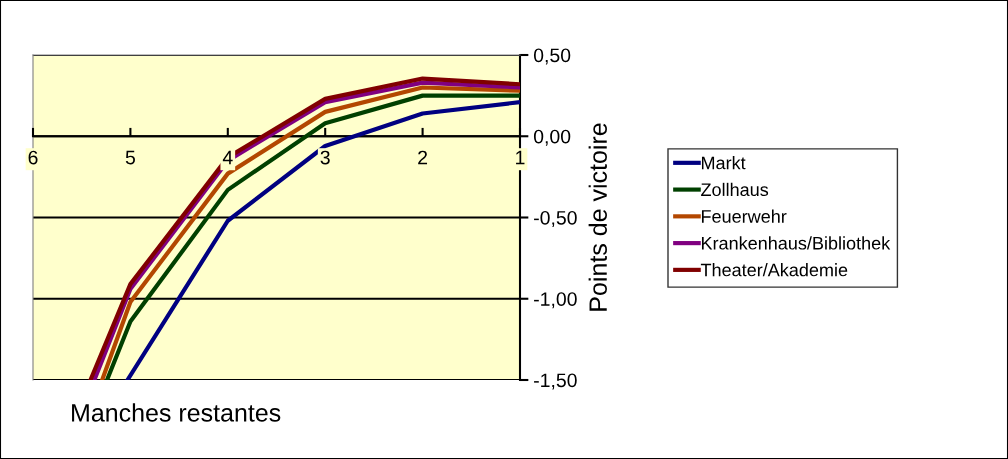 The width and height of the screenshot is (1008, 459). Describe the element at coordinates (796, 243) in the screenshot. I see `legend-label: Krankenhaus/Bibliothek` at that location.